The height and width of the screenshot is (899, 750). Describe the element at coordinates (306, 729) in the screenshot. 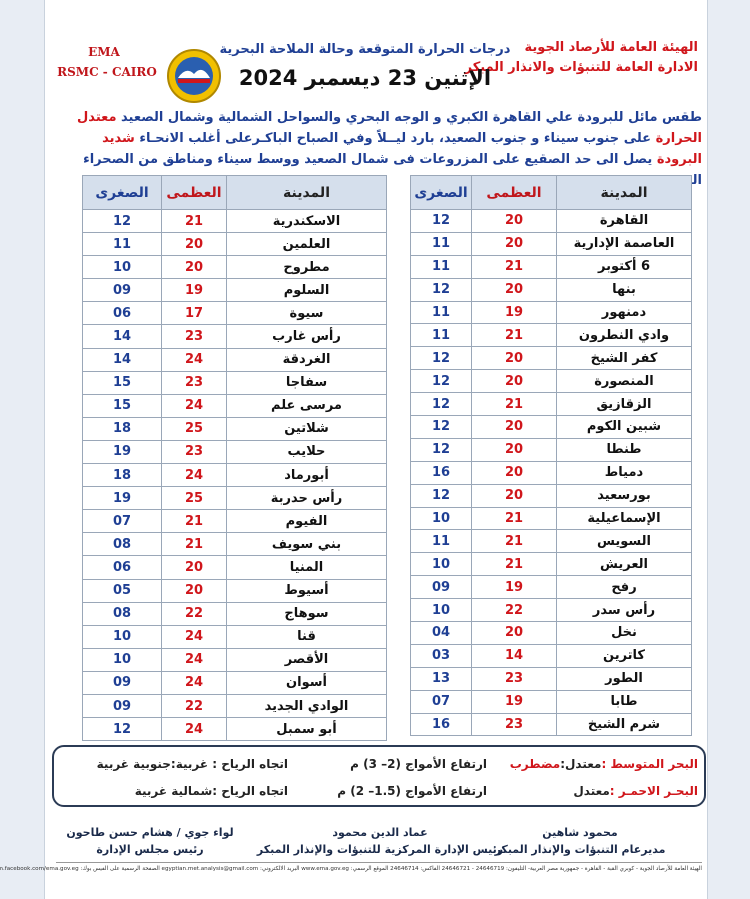

I see `city-name: أبو سمبل` at that location.